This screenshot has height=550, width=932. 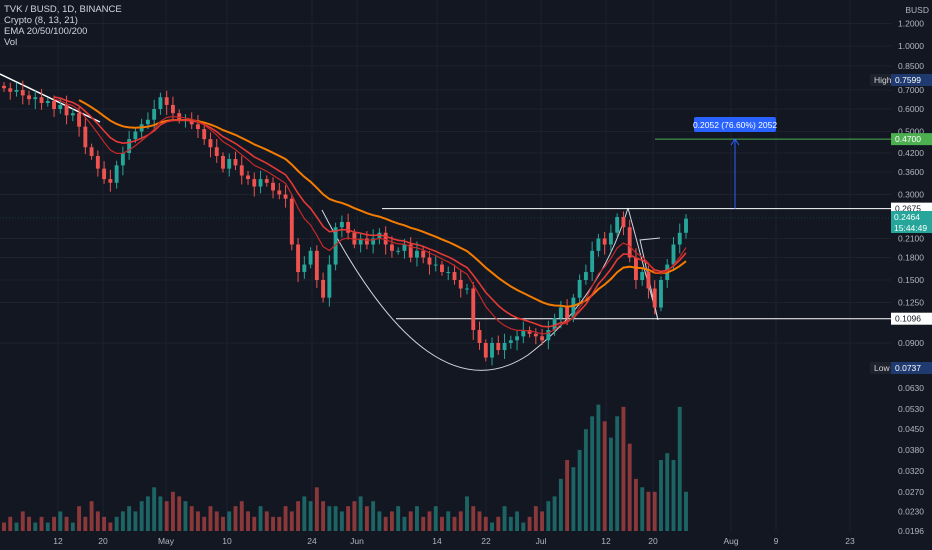 I want to click on price-tick-label: 0.3000, so click(x=911, y=195).